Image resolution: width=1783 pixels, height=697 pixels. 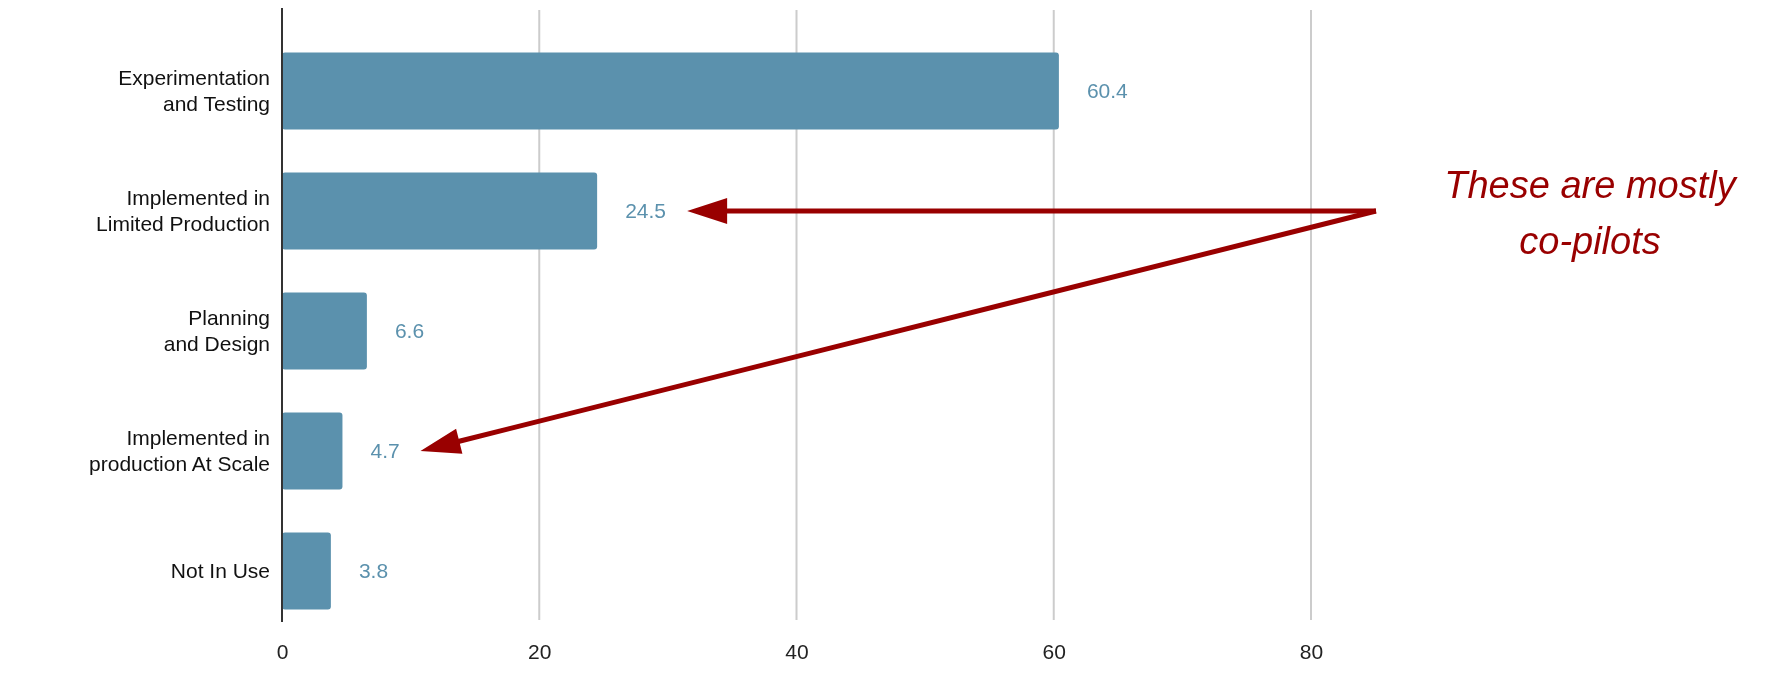 What do you see at coordinates (179, 451) in the screenshot?
I see `y-tick-label: Implemented in production At Scale` at bounding box center [179, 451].